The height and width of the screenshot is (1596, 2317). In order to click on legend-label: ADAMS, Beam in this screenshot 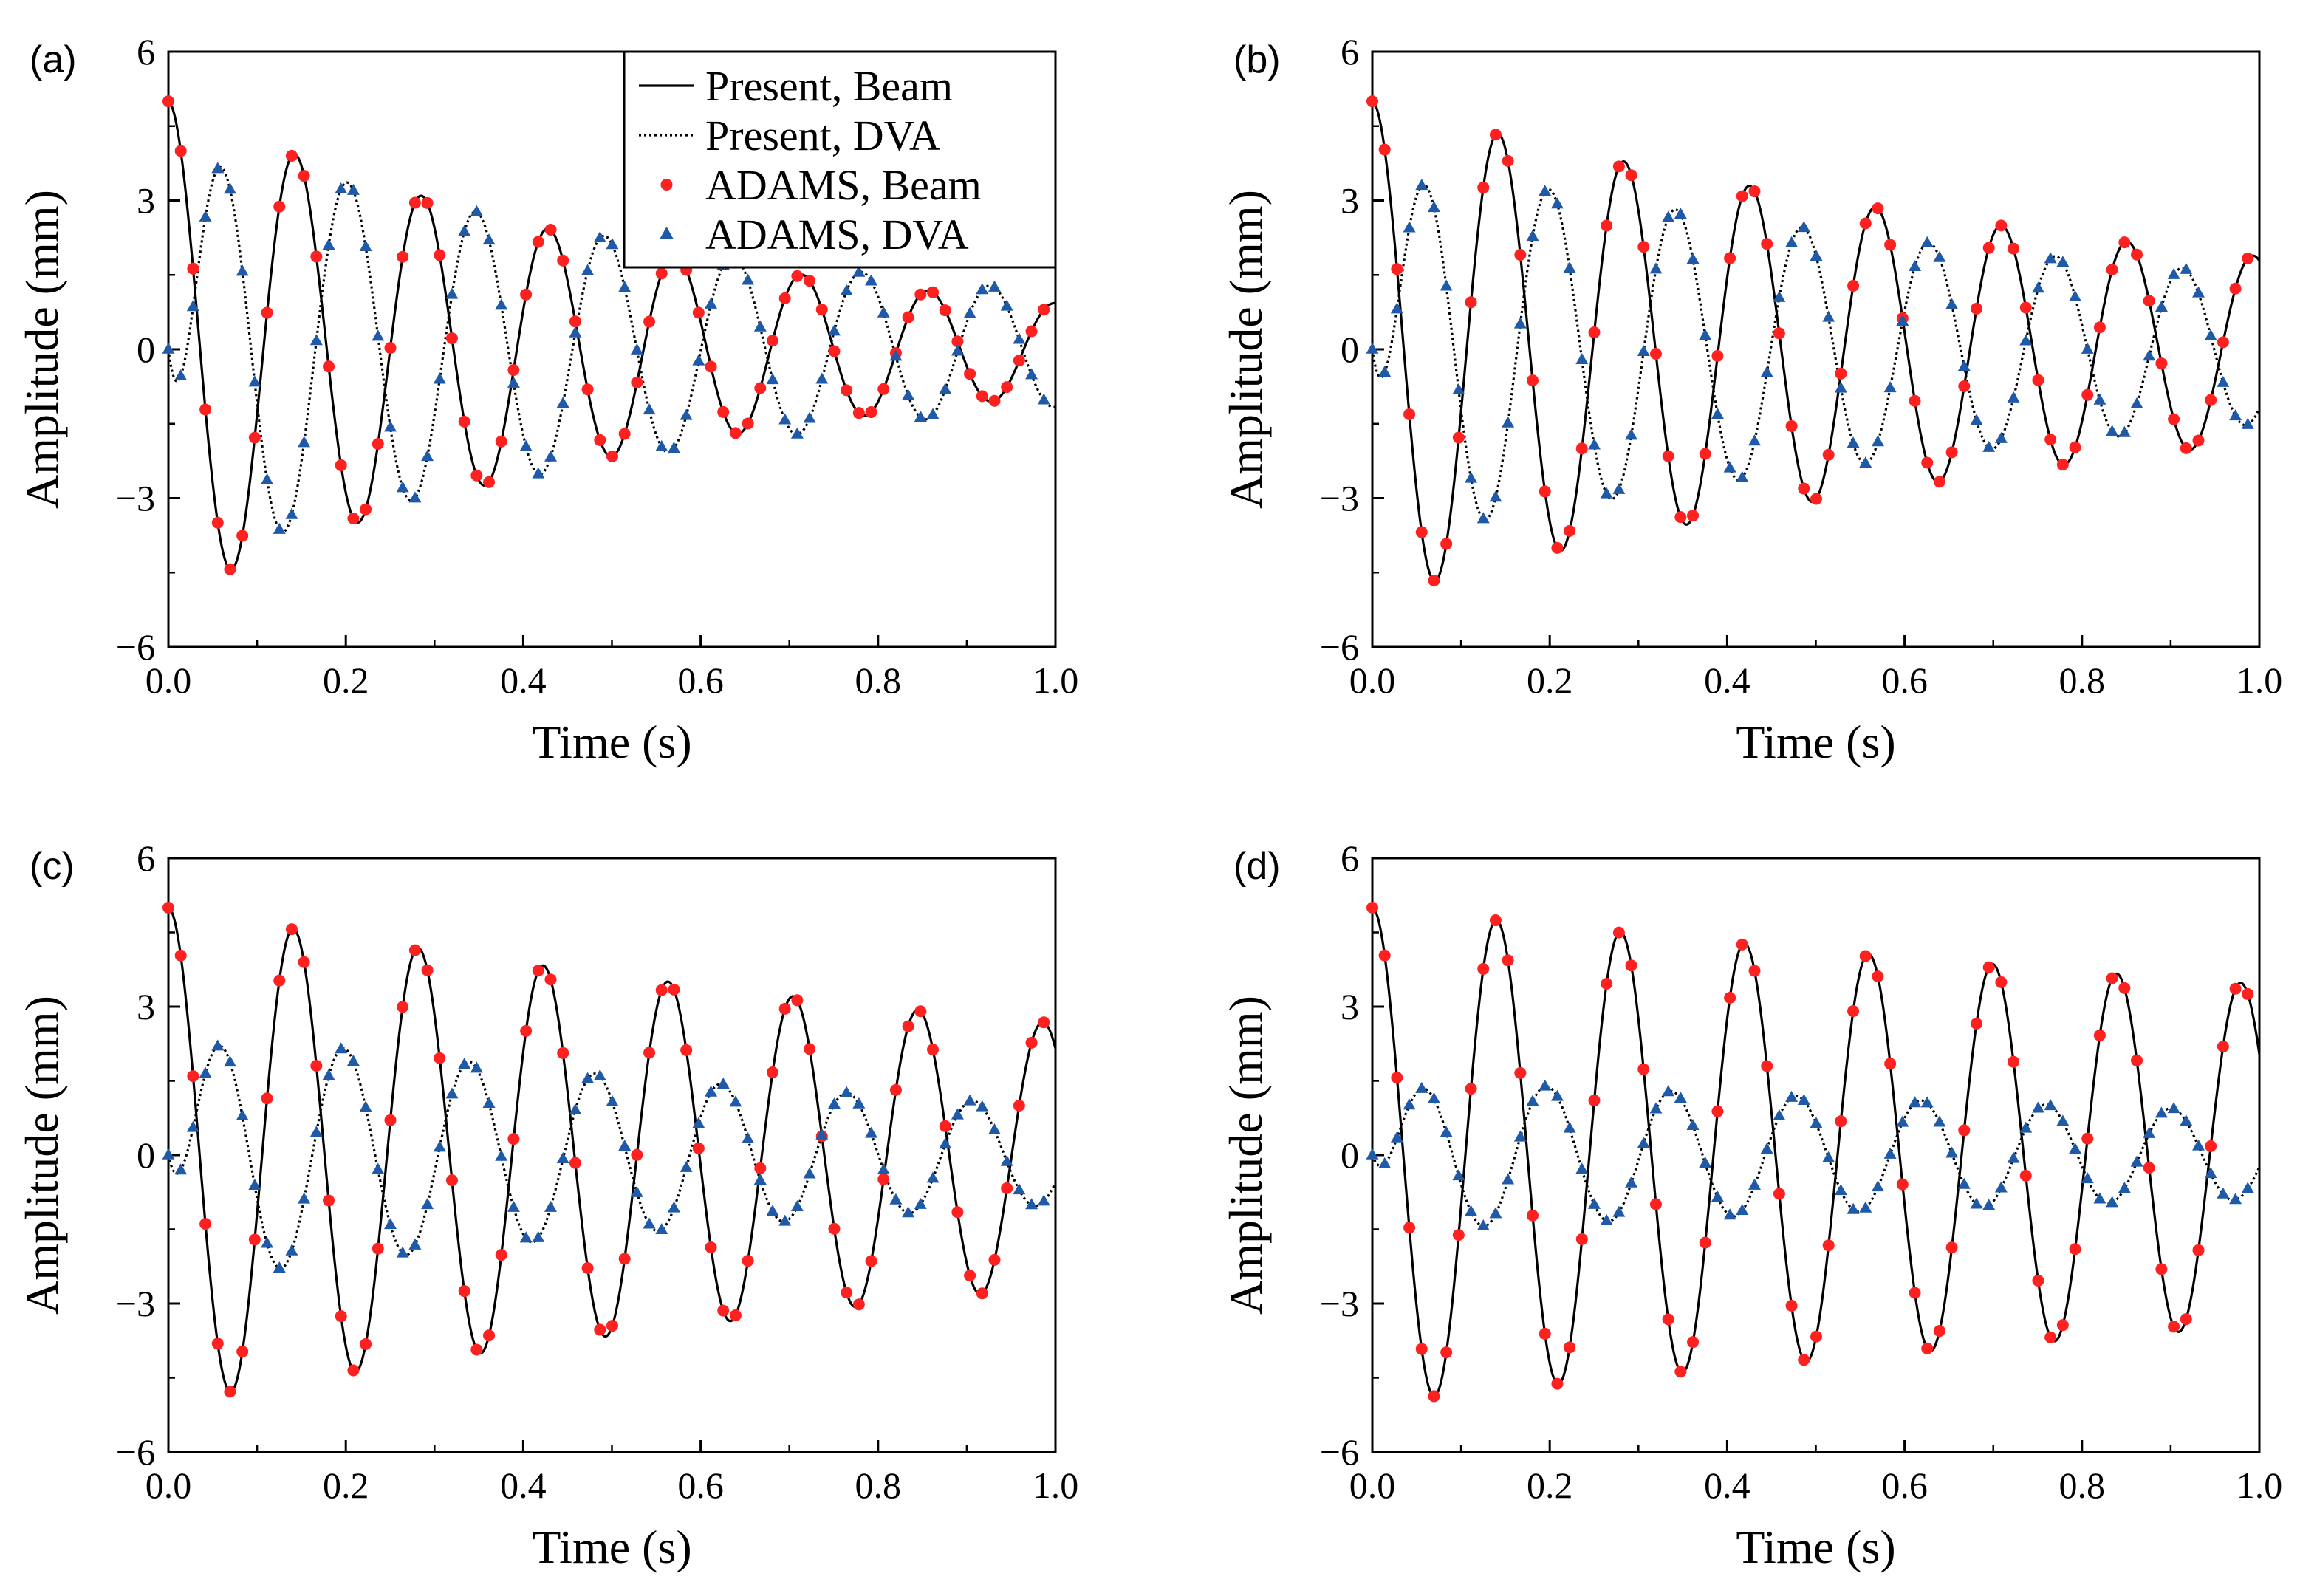, I will do `click(843, 185)`.